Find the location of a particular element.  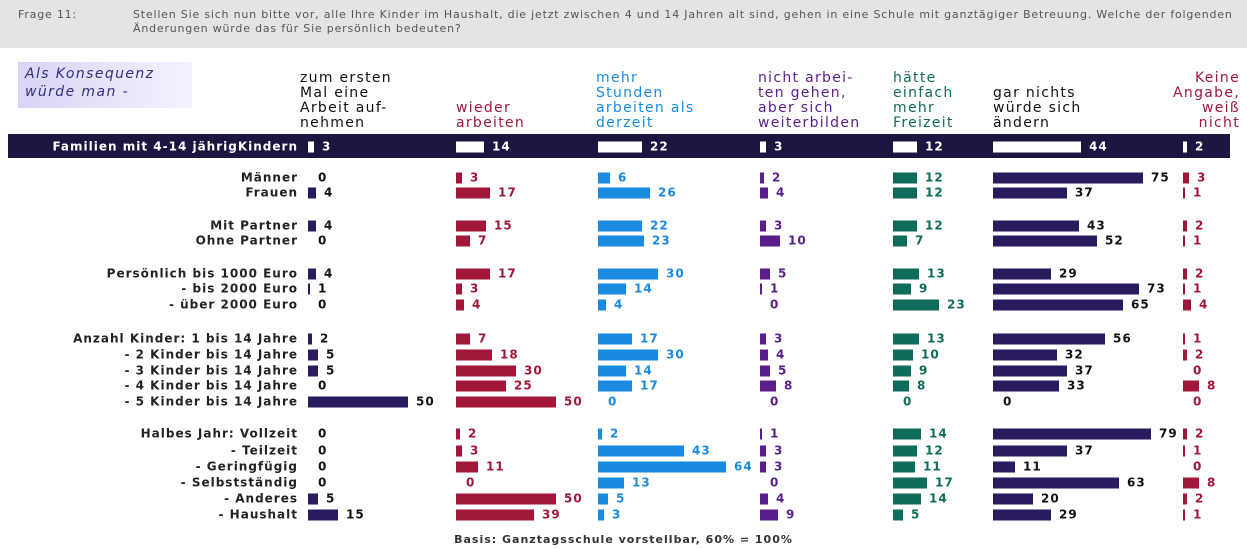

row-label: - bis 2000 Euro is located at coordinates (239, 289).